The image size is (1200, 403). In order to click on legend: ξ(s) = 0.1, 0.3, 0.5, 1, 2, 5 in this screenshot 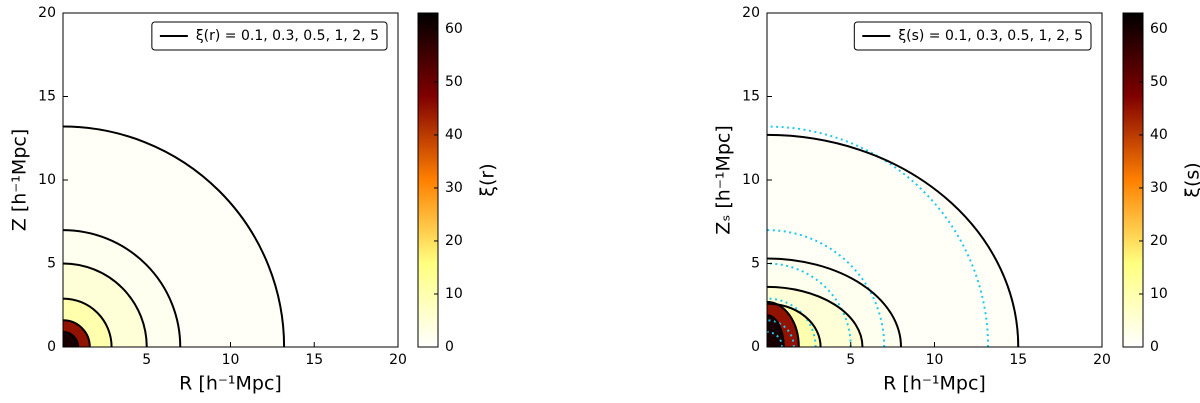, I will do `click(972, 36)`.